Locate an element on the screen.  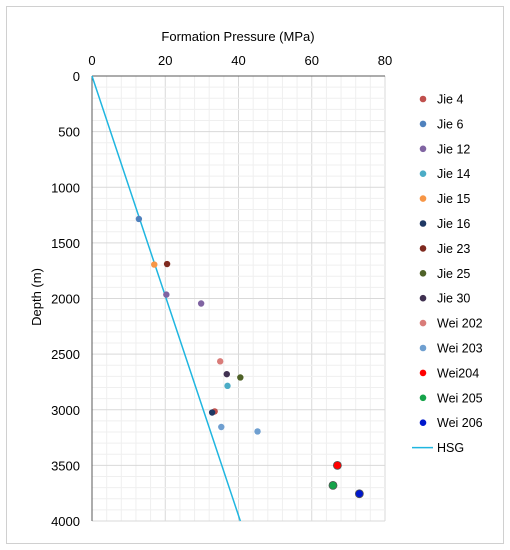
legend-label: Jie 12 is located at coordinates (453, 149).